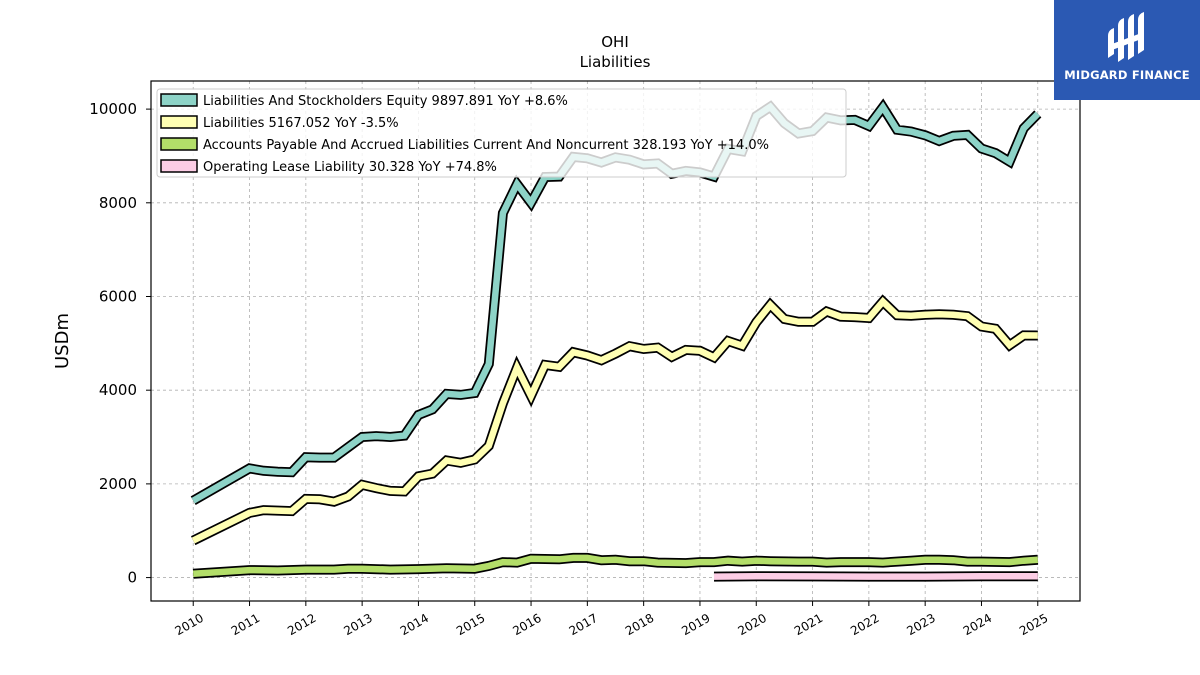  What do you see at coordinates (977, 624) in the screenshot?
I see `x-tick-label: 2024` at bounding box center [977, 624].